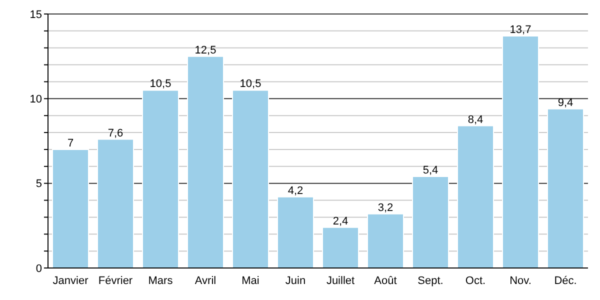  What do you see at coordinates (205, 50) in the screenshot?
I see `data-label: 12,5` at bounding box center [205, 50].